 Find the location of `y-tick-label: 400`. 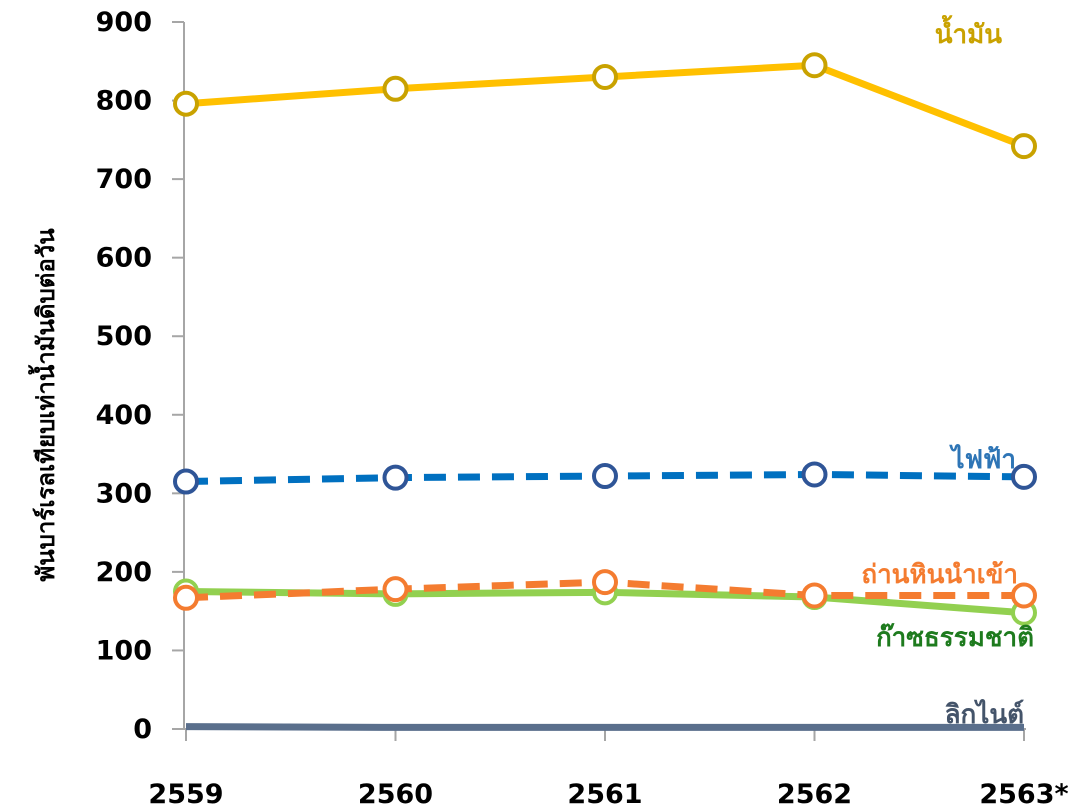

y-tick-label: 400 is located at coordinates (124, 415).